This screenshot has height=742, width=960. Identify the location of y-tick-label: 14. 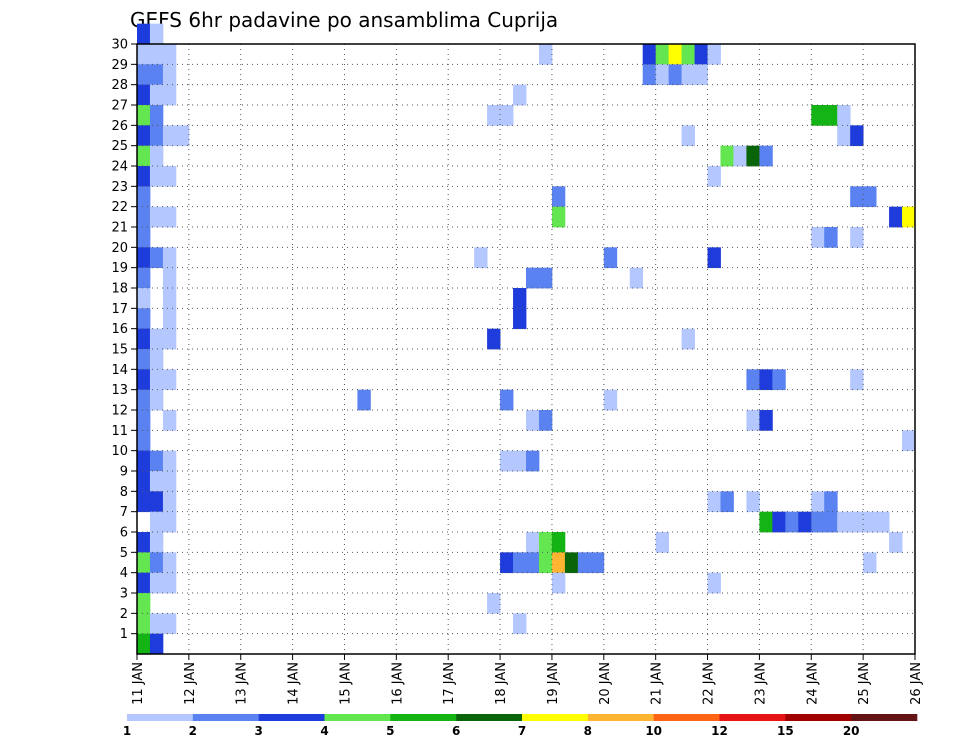
(119, 370).